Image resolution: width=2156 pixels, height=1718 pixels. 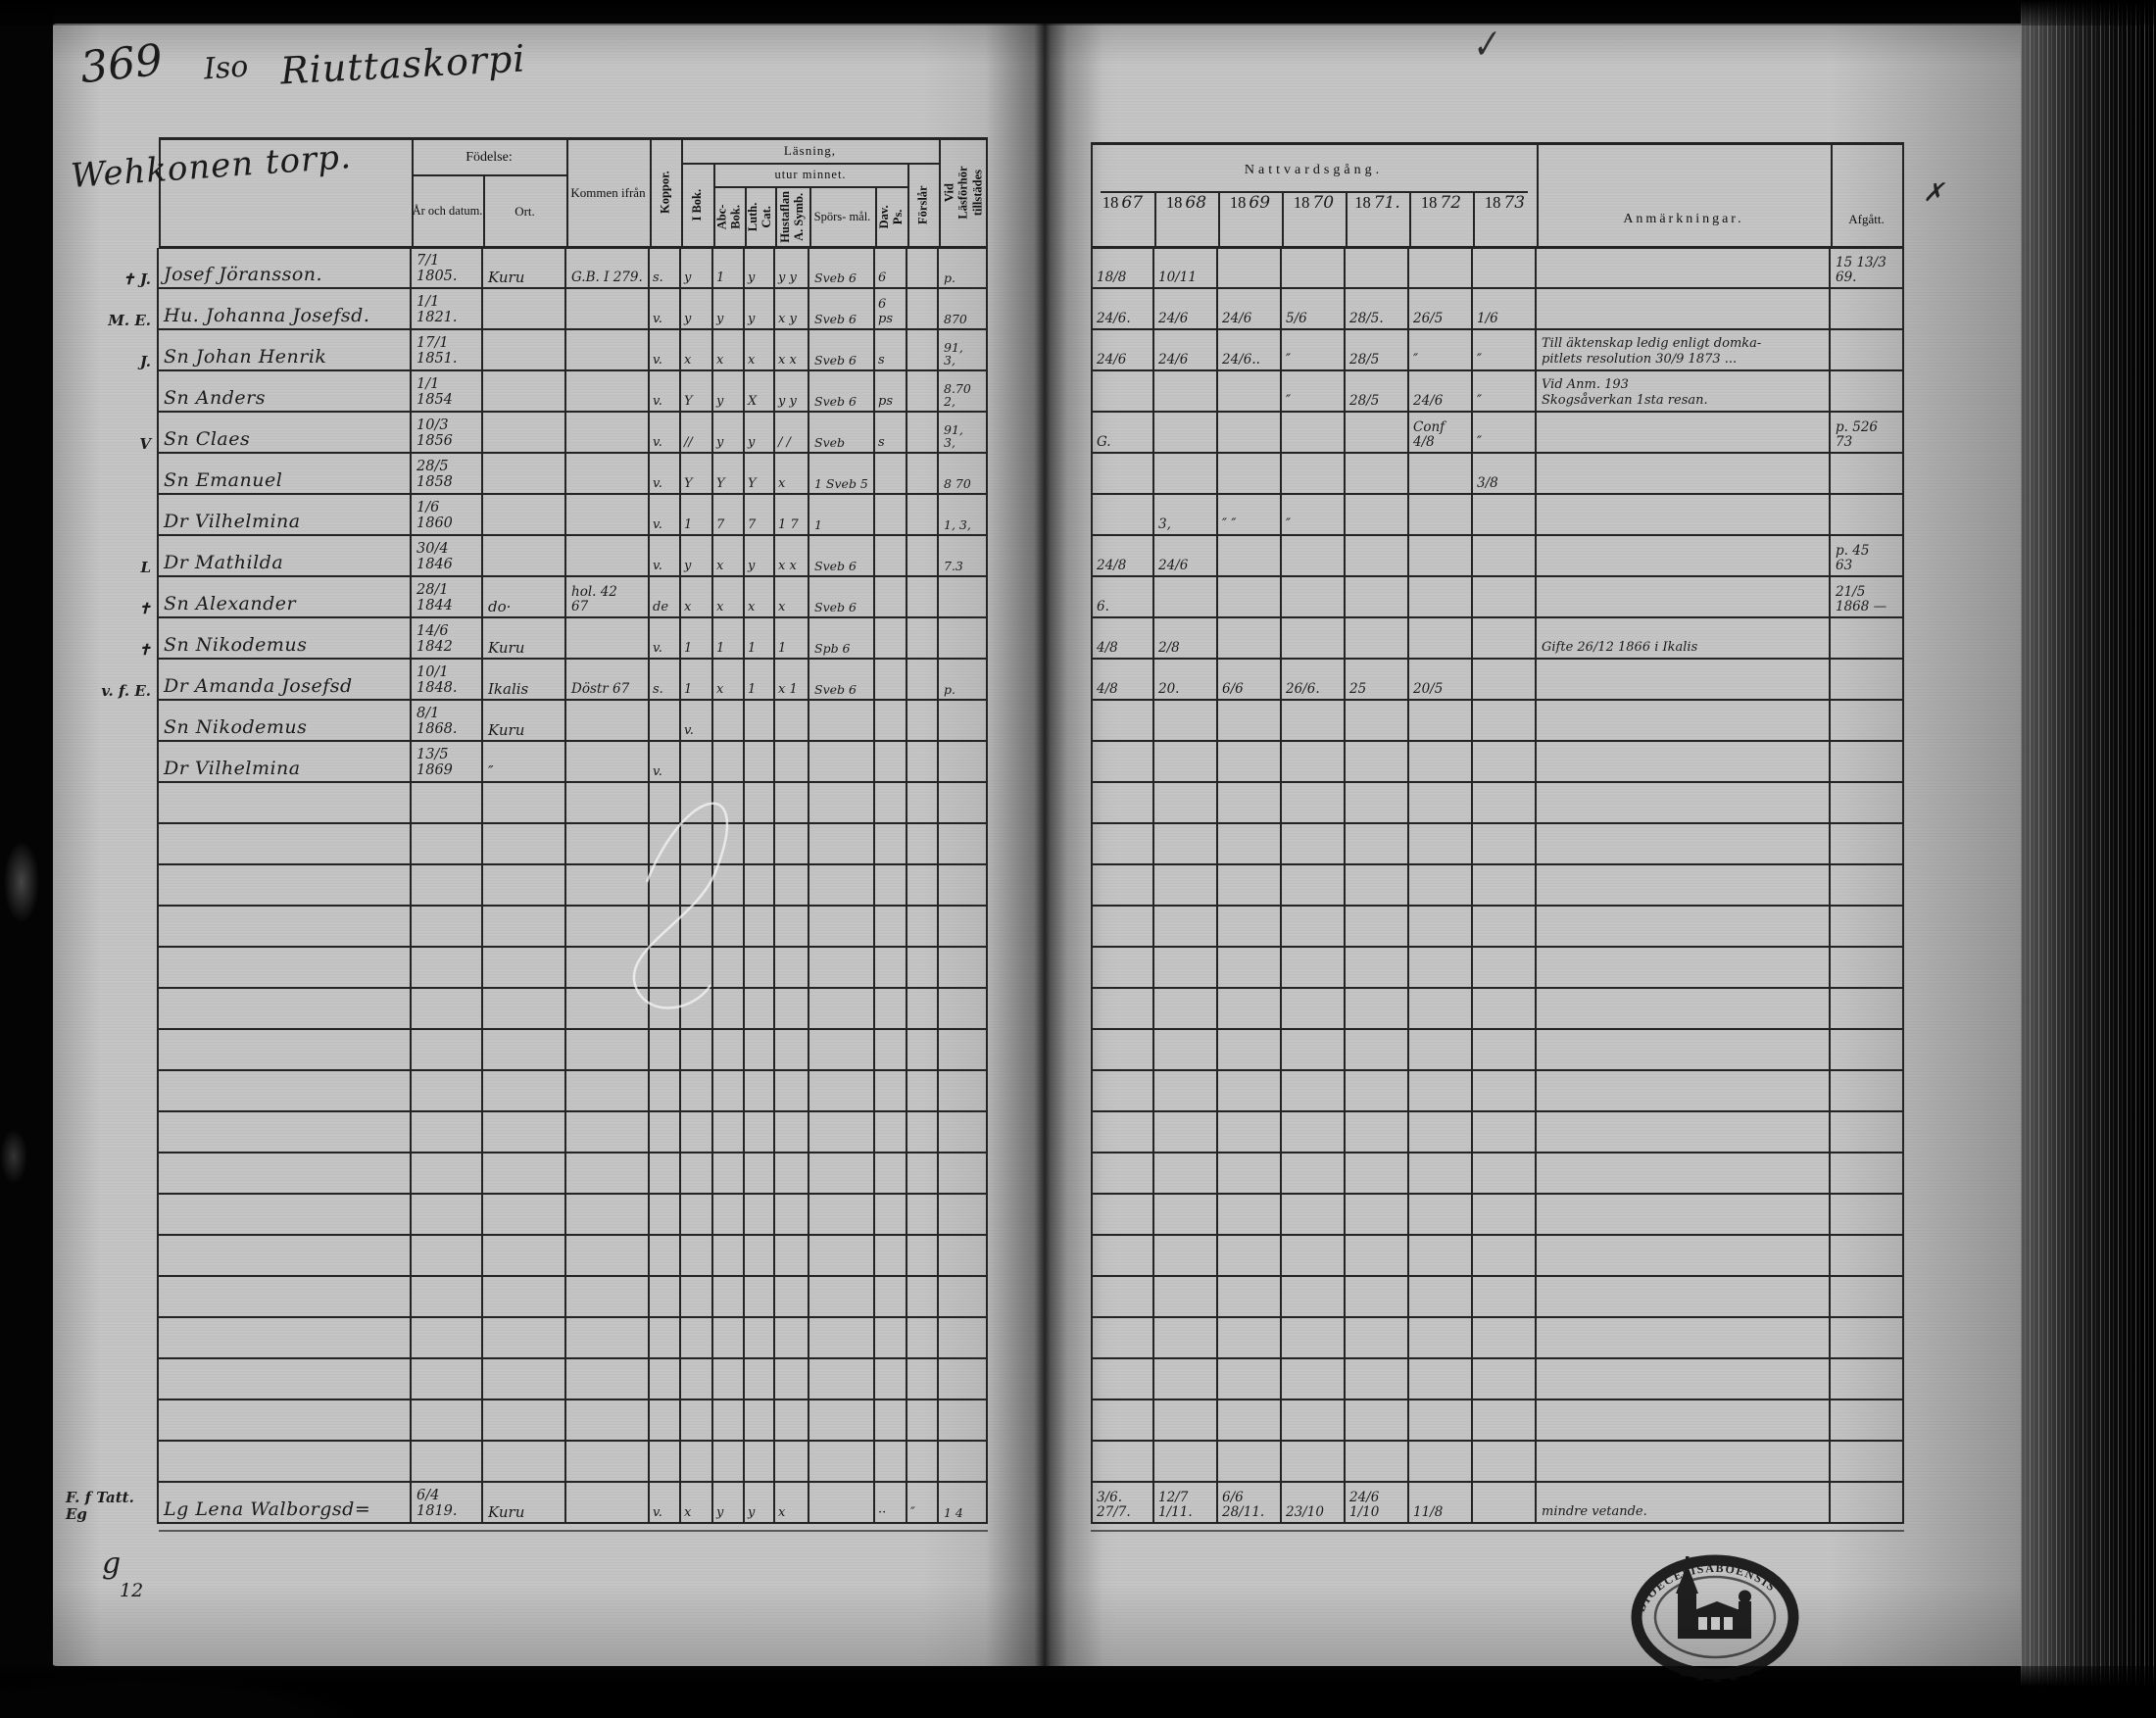 What do you see at coordinates (1866, 219) in the screenshot?
I see `column-header-departed: Afgått.` at bounding box center [1866, 219].